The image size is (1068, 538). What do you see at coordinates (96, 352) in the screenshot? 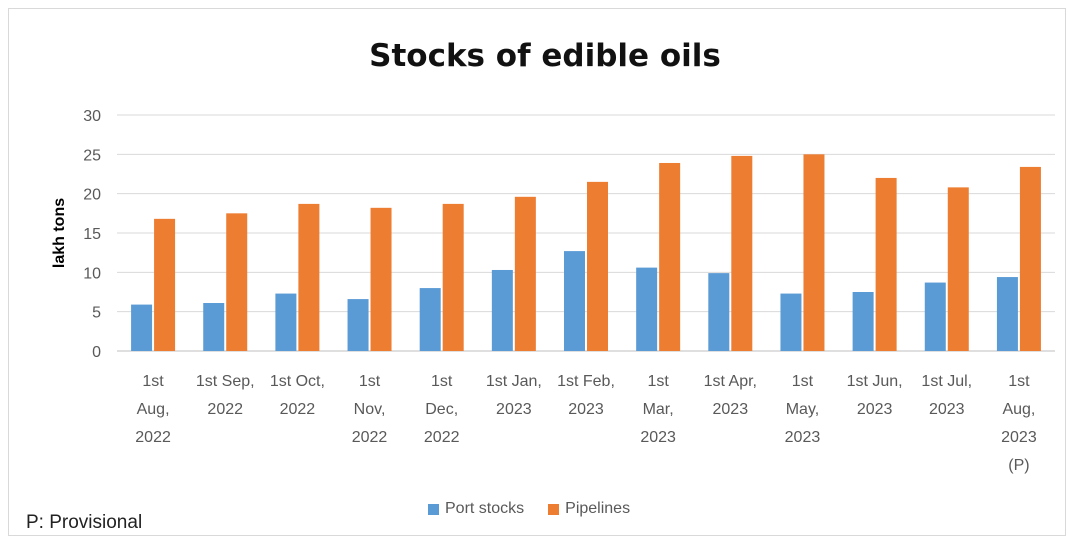
I see `y-tick-label: 0` at bounding box center [96, 352].